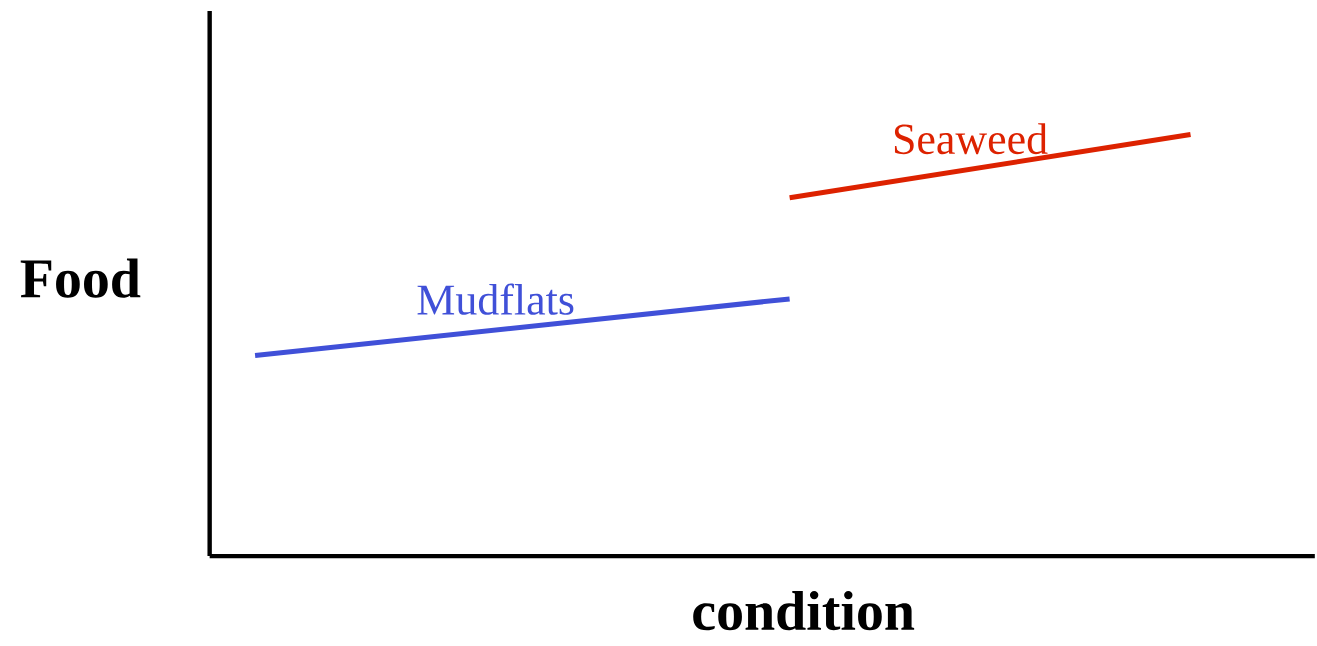 The image size is (1317, 646). What do you see at coordinates (971, 139) in the screenshot?
I see `series-label: Seaweed` at bounding box center [971, 139].